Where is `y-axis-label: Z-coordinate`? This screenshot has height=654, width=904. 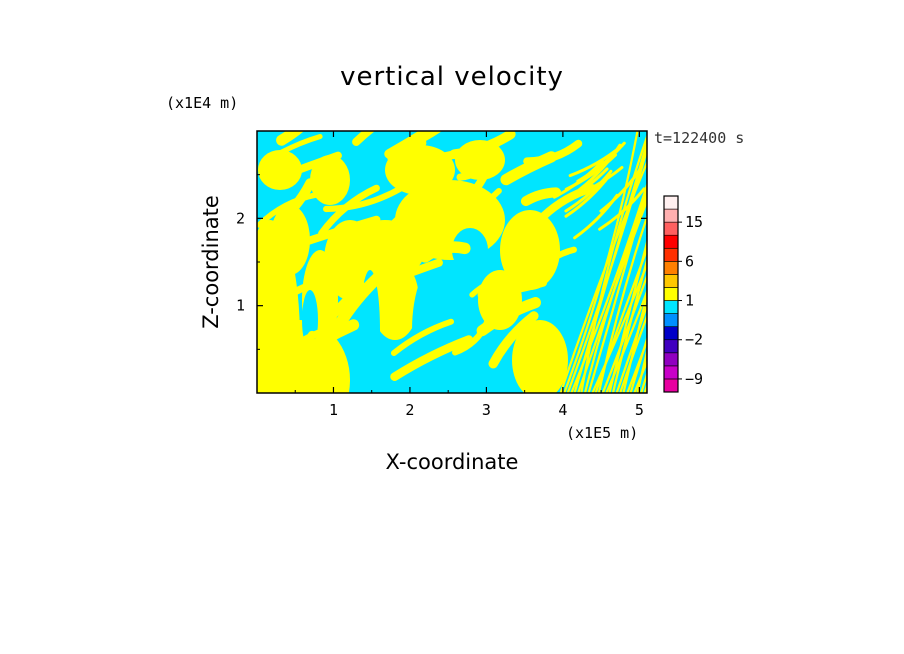 y-axis-label: Z-coordinate is located at coordinates (211, 262).